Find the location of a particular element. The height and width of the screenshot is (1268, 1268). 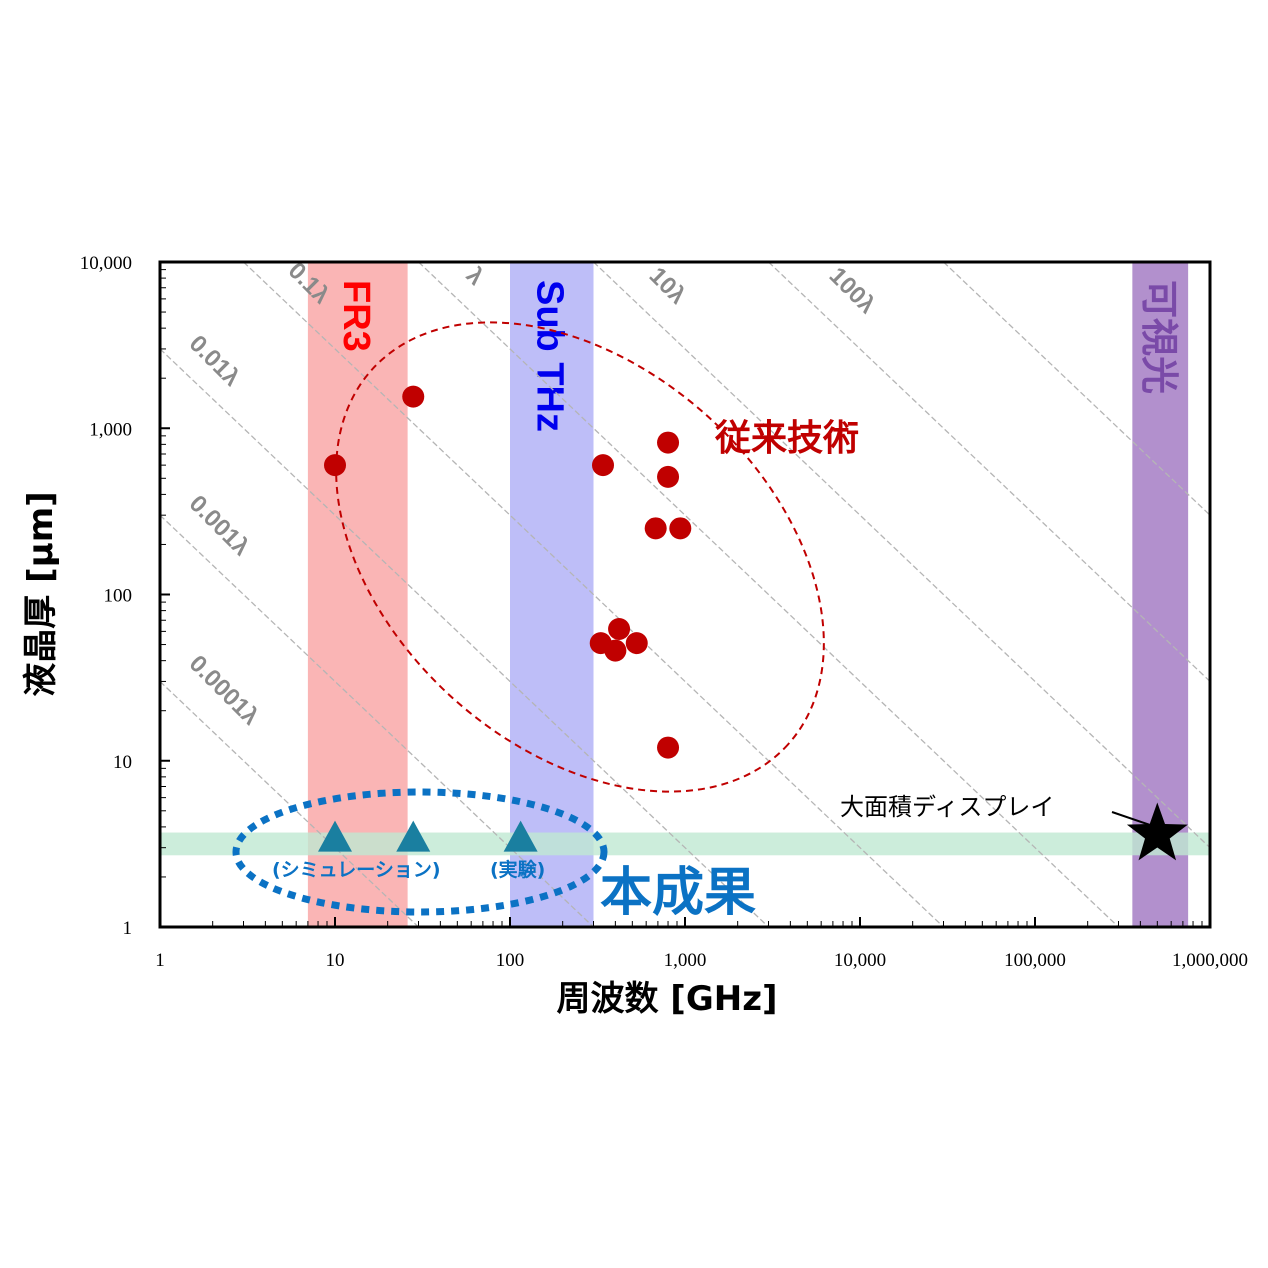

band-label-0: FR3 is located at coordinates (356, 316).